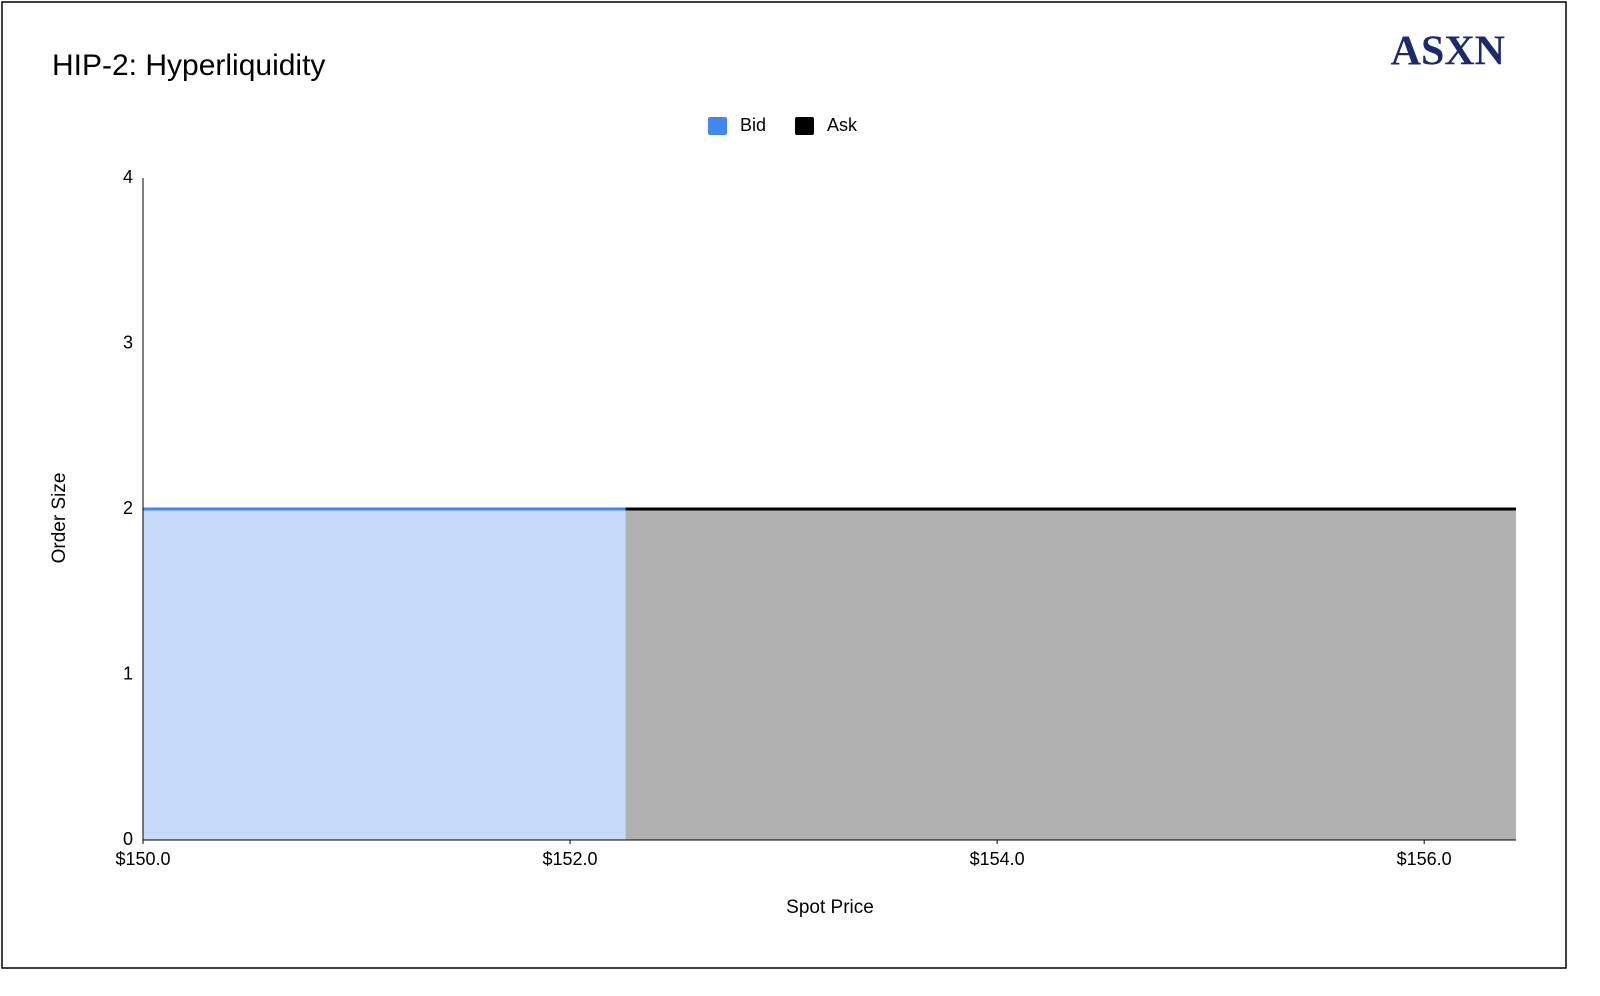 This screenshot has width=1600, height=996. Describe the element at coordinates (59, 518) in the screenshot. I see `y-axis-label: Order Size` at that location.